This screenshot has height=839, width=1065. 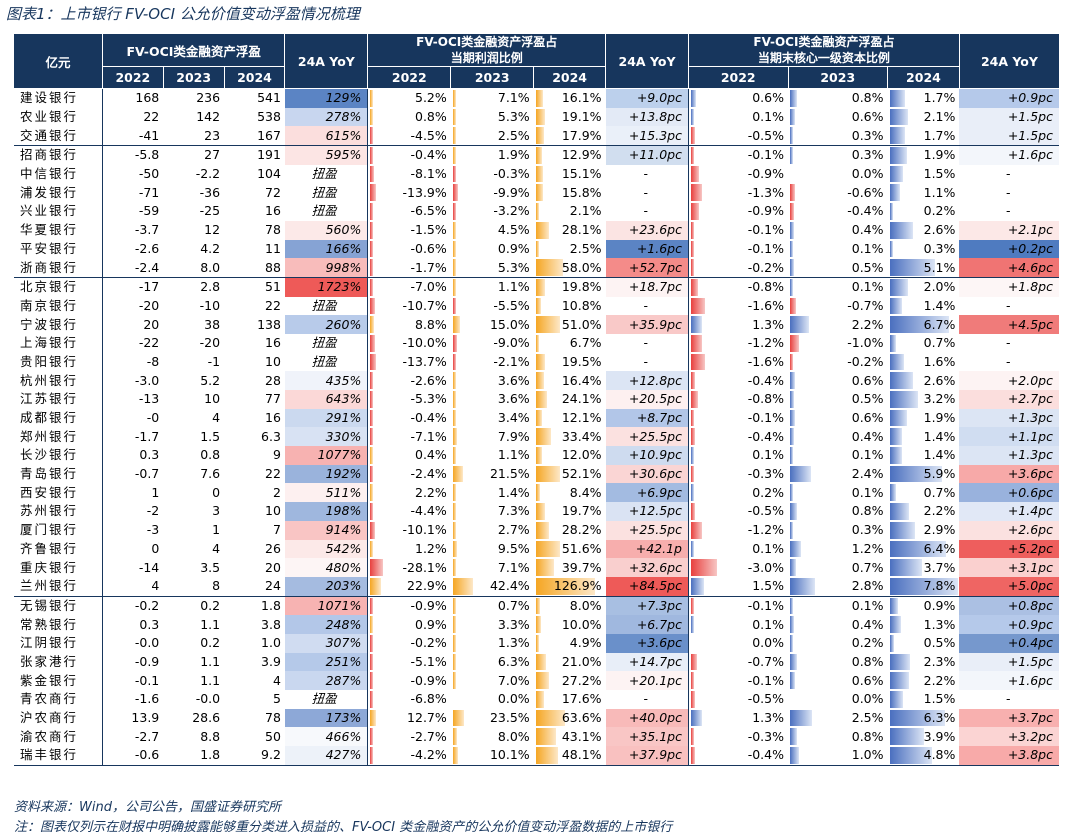 What do you see at coordinates (210, 605) in the screenshot?
I see `gain-2023: 0.2` at bounding box center [210, 605].